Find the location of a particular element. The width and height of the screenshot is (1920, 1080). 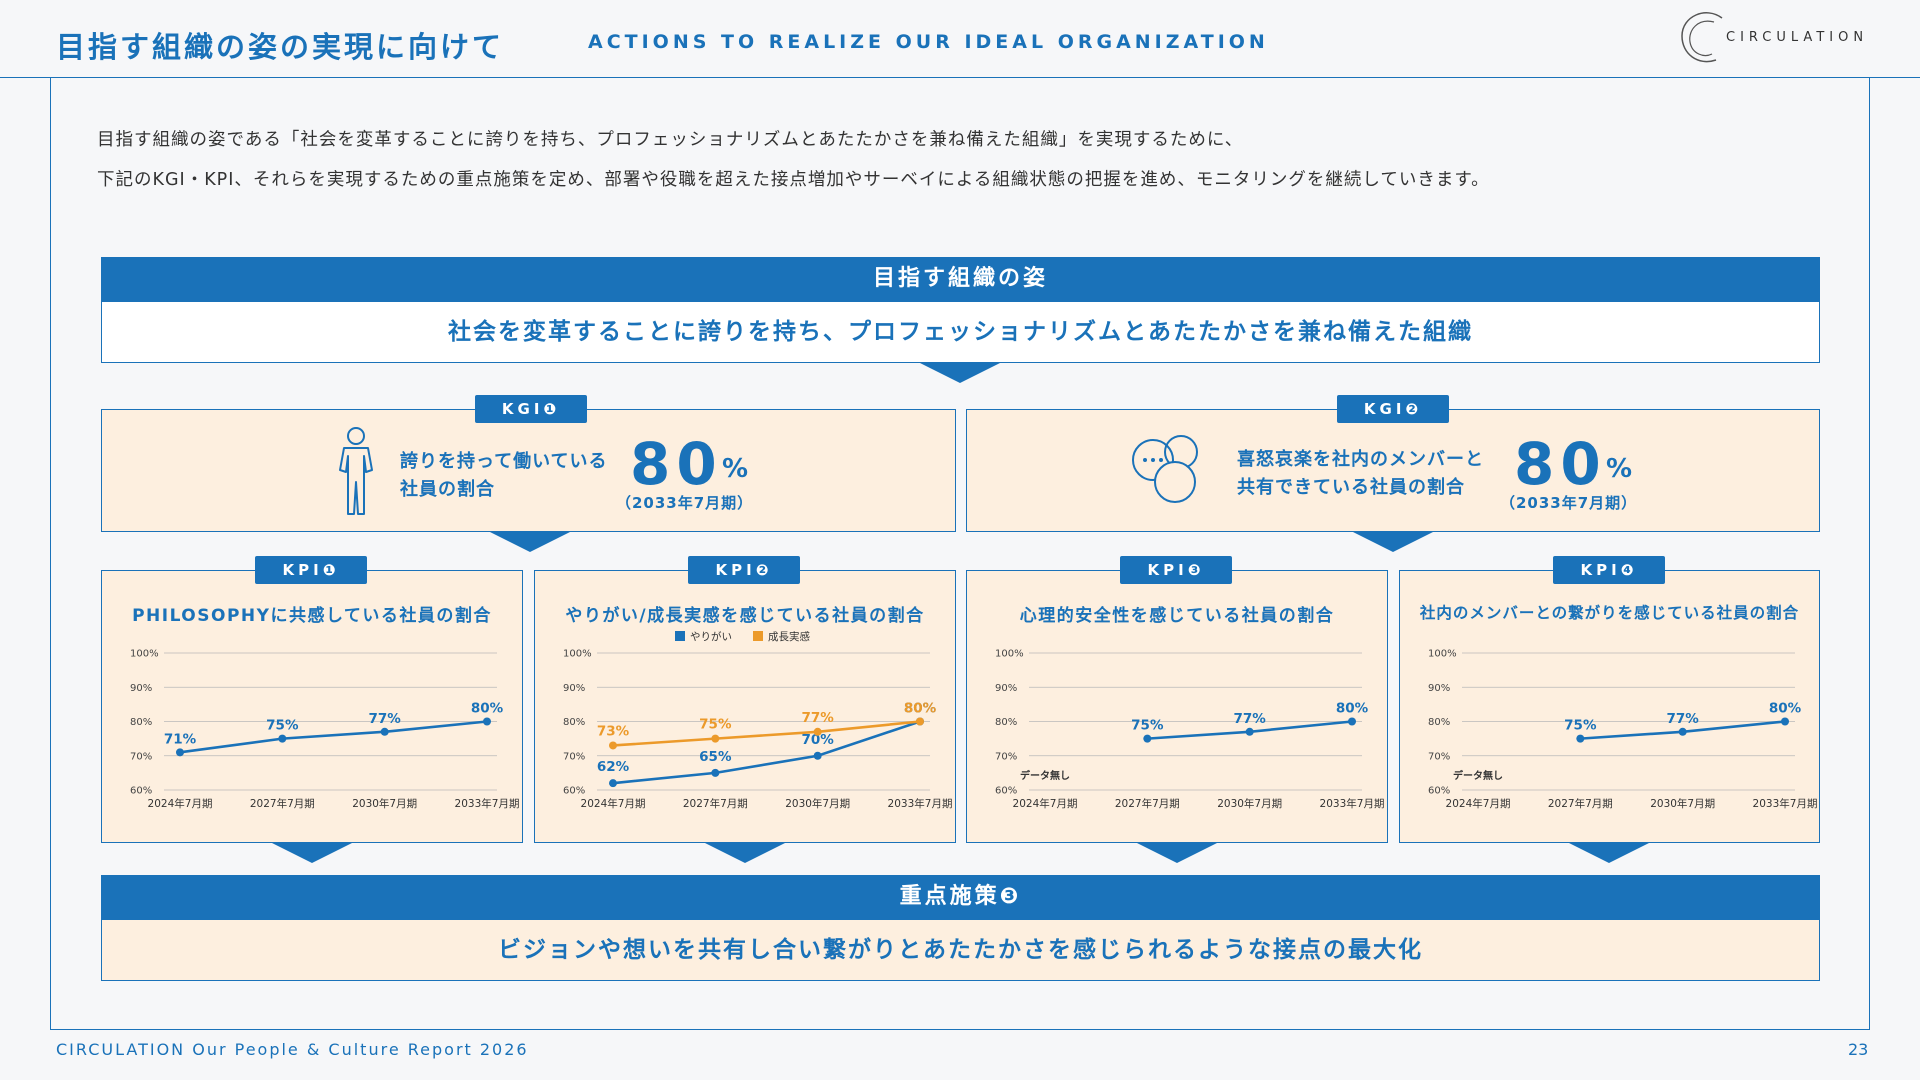

legend-swatch is located at coordinates (680, 636).